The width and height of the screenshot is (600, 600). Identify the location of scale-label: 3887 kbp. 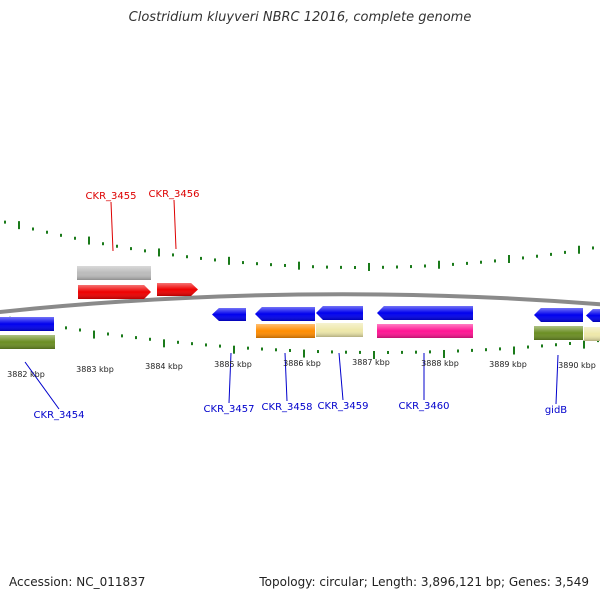
(371, 362).